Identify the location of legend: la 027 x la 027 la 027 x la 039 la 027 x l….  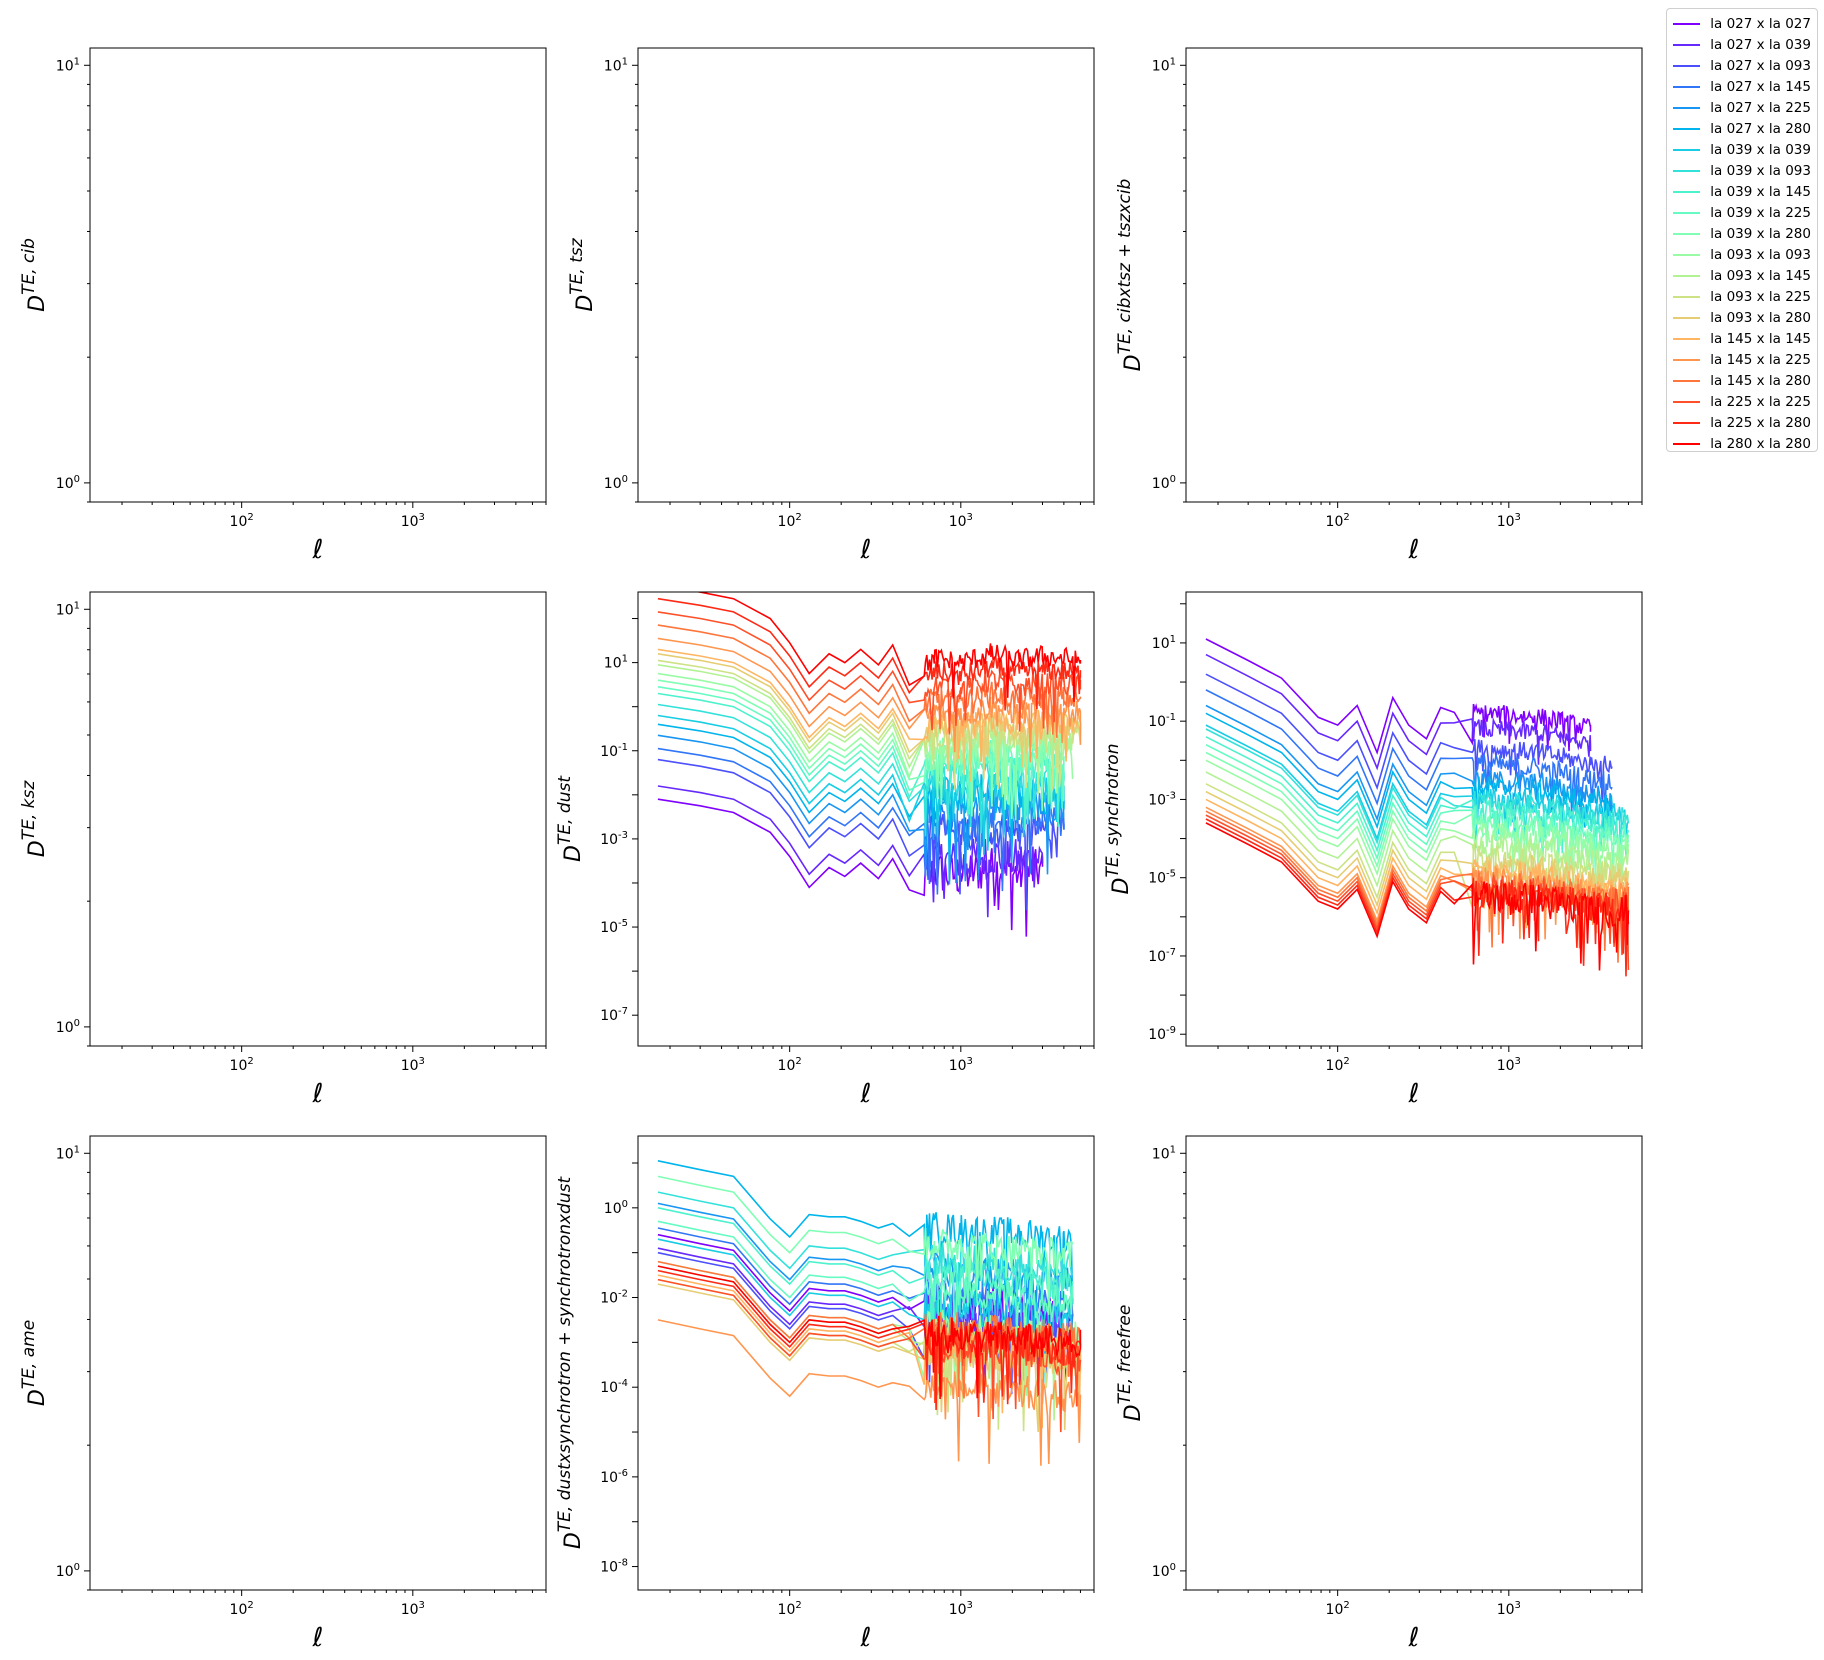
(1742, 230).